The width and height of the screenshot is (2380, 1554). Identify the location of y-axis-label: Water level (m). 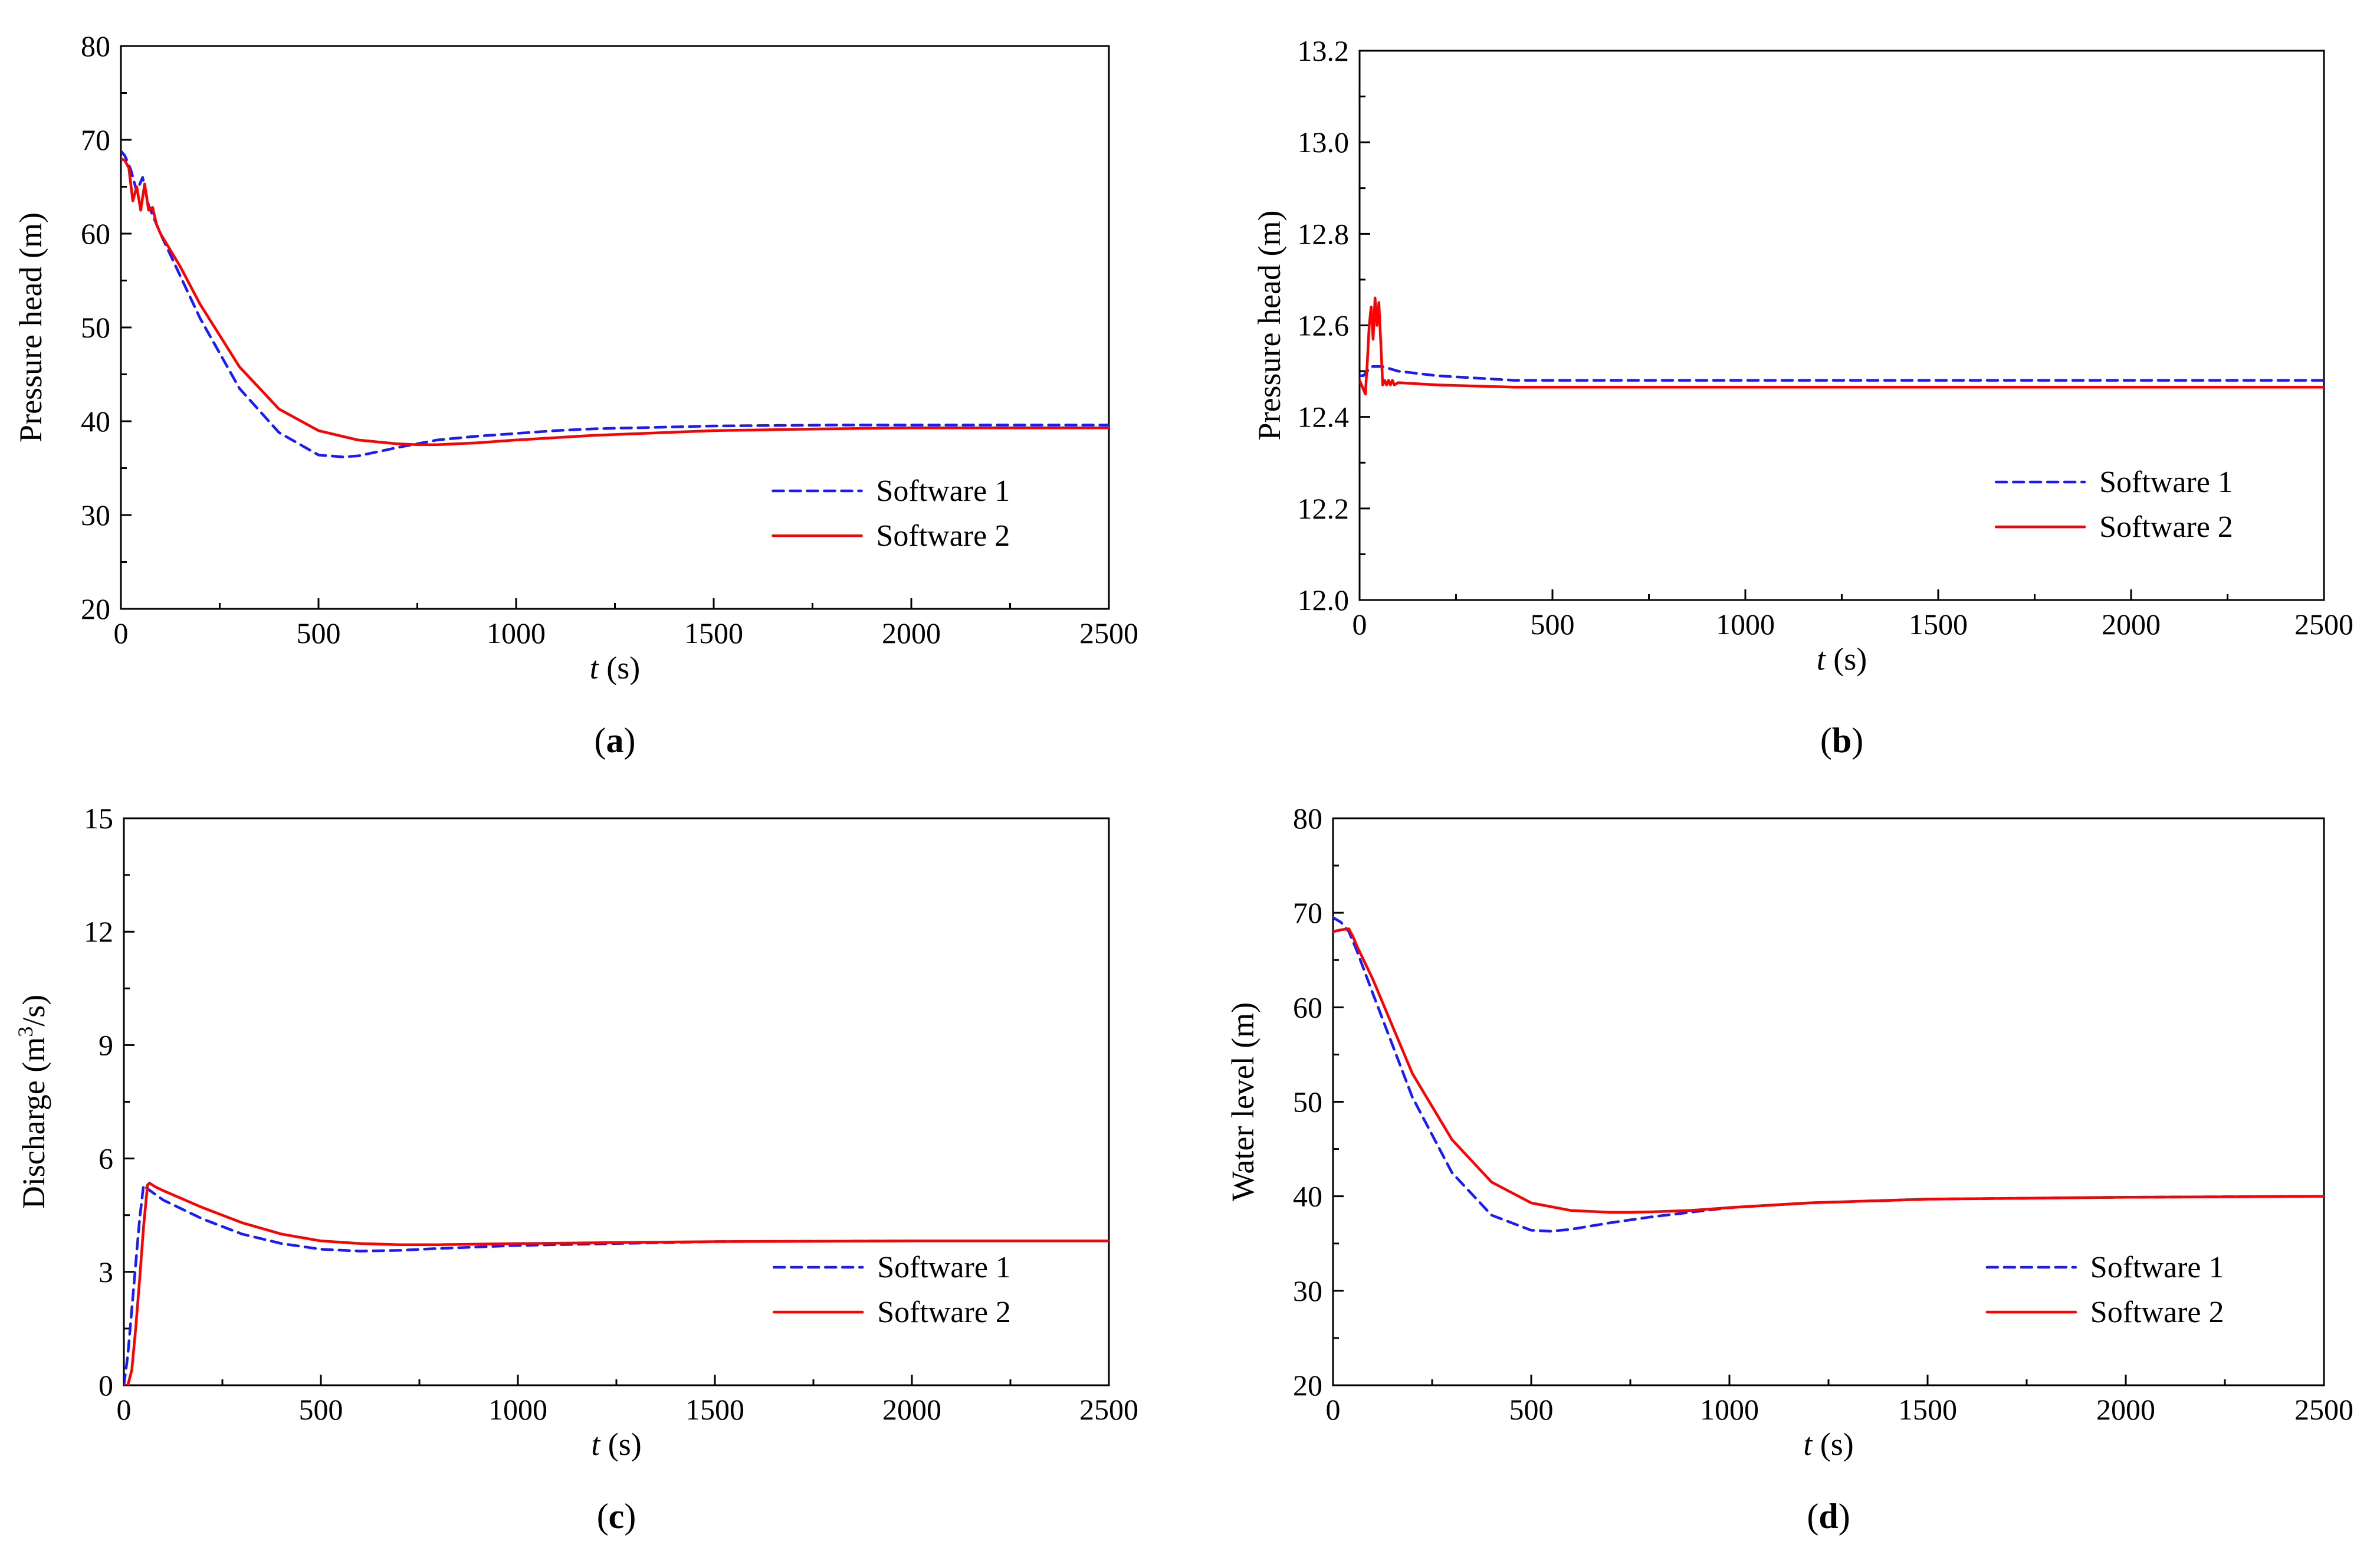
(1242, 1101).